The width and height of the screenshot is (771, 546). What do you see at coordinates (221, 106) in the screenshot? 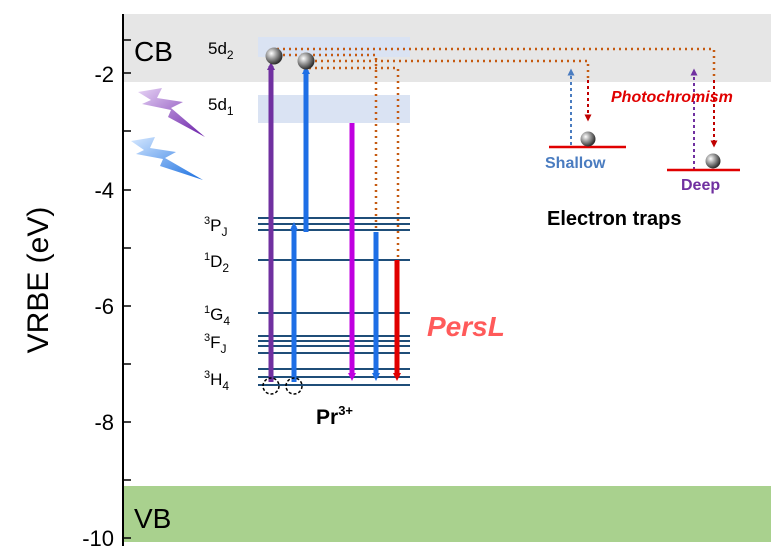
I see `level-label-5d1: 5d1` at bounding box center [221, 106].